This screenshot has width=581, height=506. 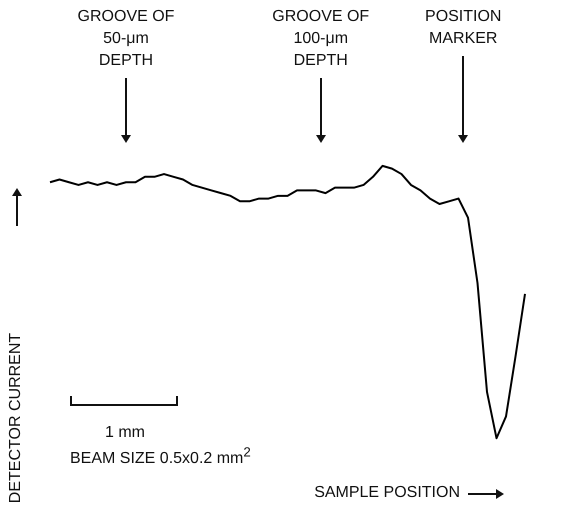 I want to click on y-axis-title: DETECTOR CURRENT, so click(x=15, y=418).